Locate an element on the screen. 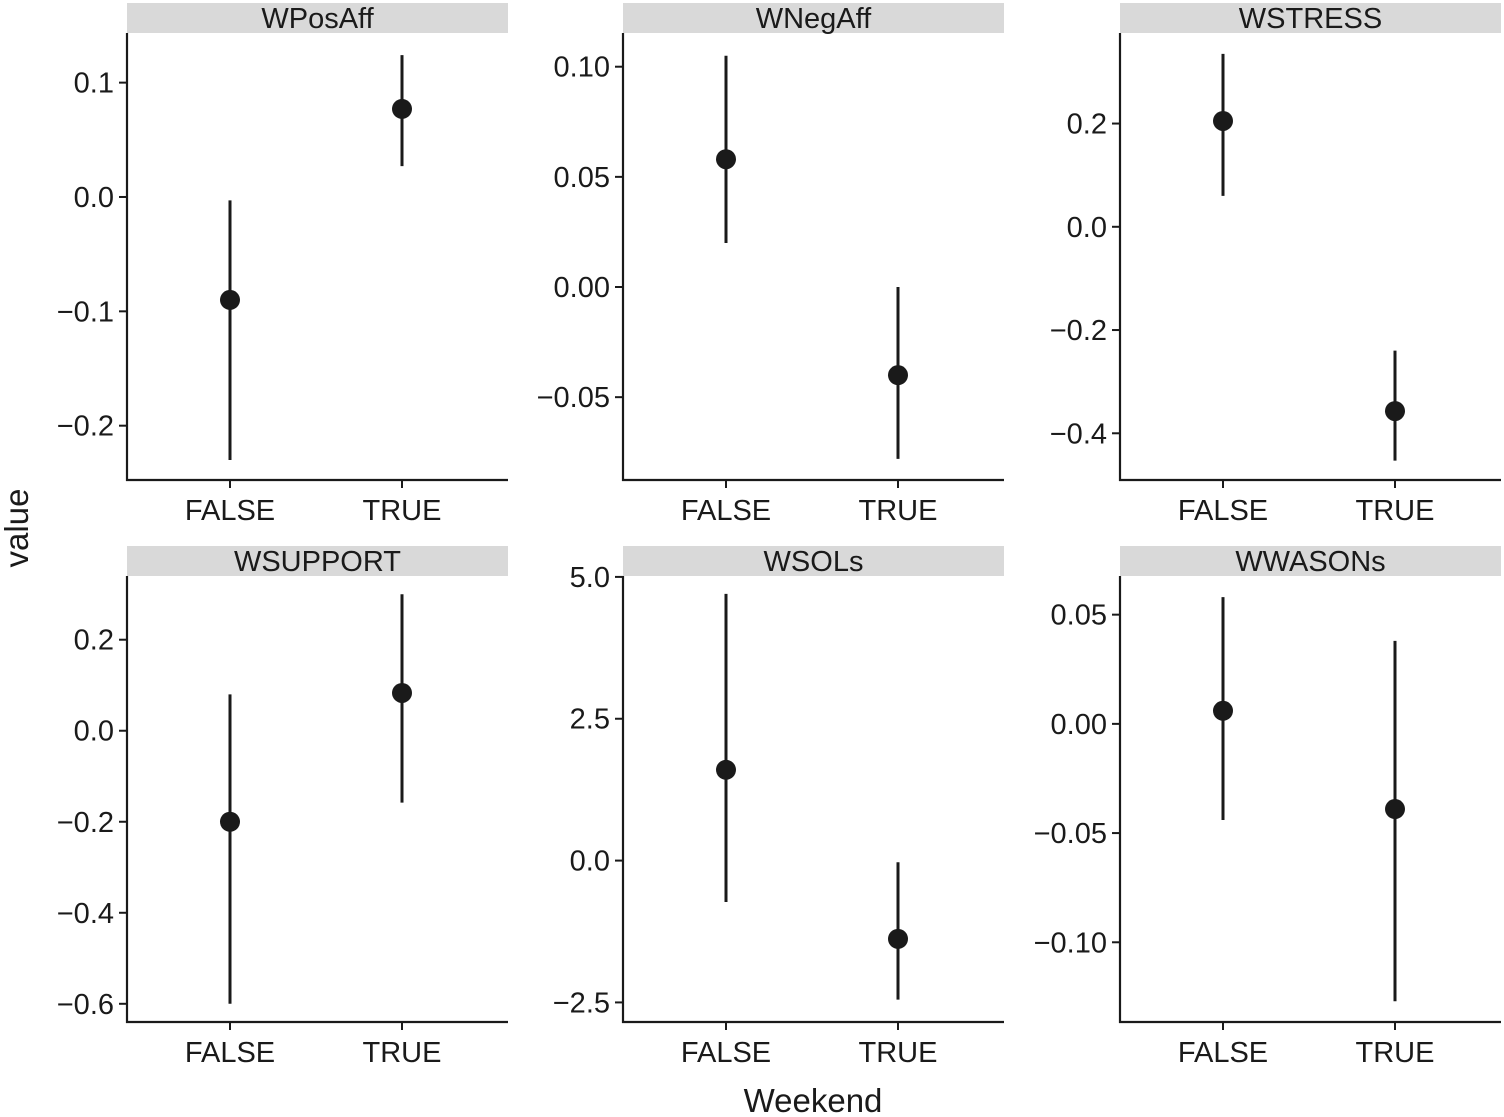 This screenshot has height=1117, width=1504. facet-wstress: WSTRESS 0.2 0.0 −0.2 −0.4 FALSE TRUE is located at coordinates (1275, 265).